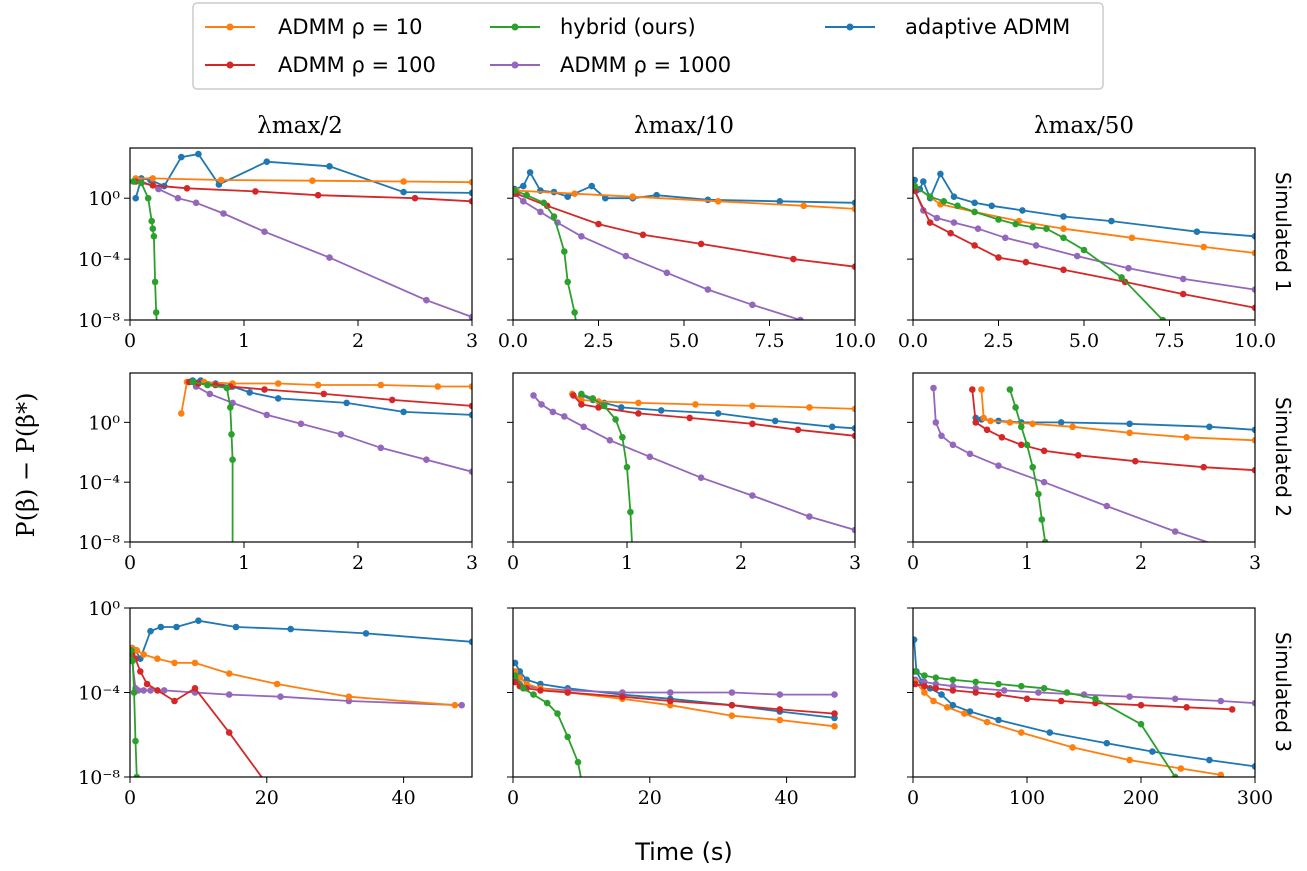  What do you see at coordinates (855, 563) in the screenshot?
I see `panel-r2c2-xtick-label: 3` at bounding box center [855, 563].